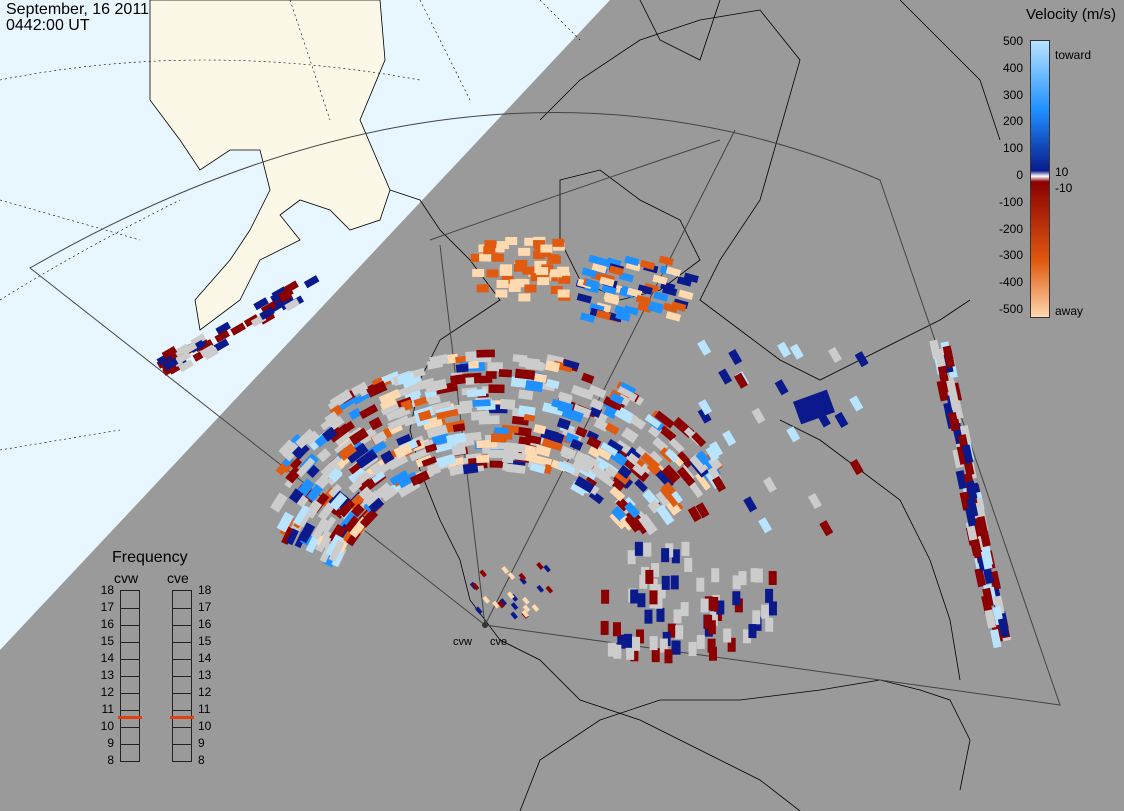  I want to click on frequency-tick-left: 18, so click(107, 590).